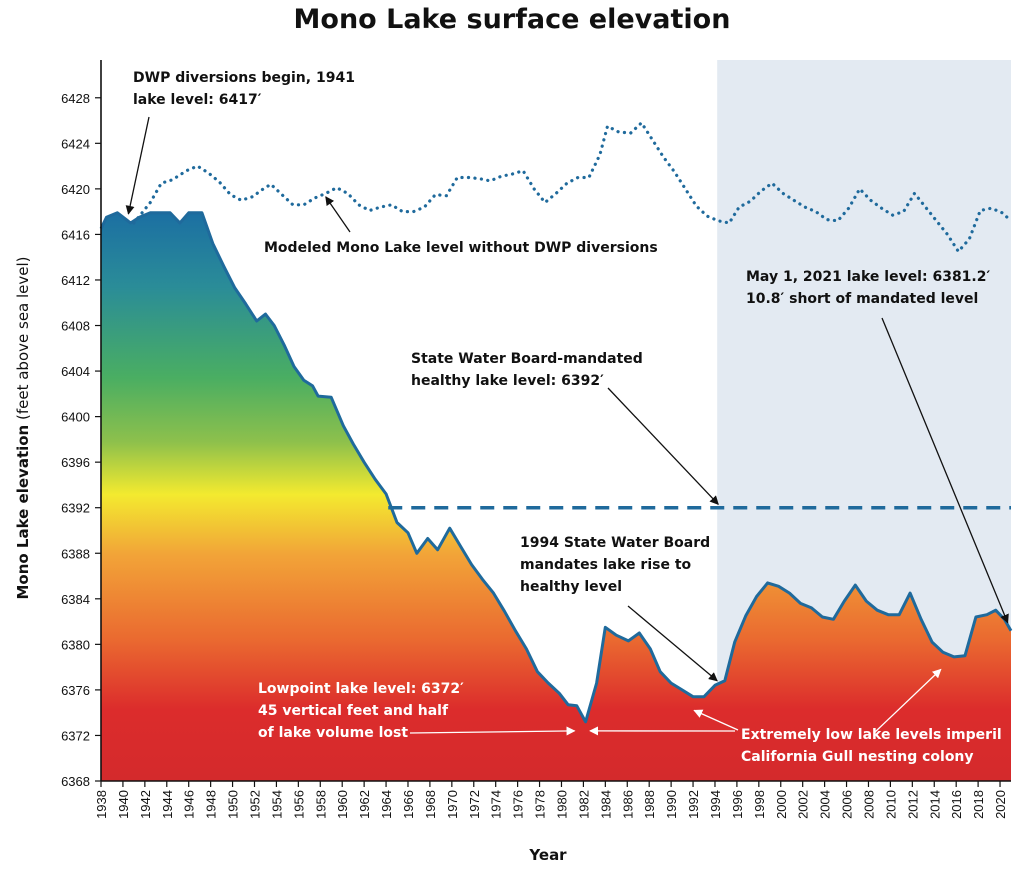  Describe the element at coordinates (75, 280) in the screenshot. I see `y-tick-label: 6412` at that location.